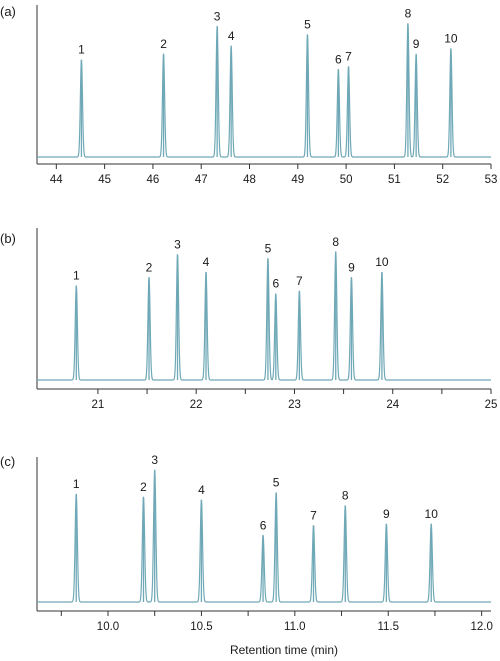 The image size is (500, 661). What do you see at coordinates (481, 627) in the screenshot?
I see `x-tick-label: 12.0` at bounding box center [481, 627].